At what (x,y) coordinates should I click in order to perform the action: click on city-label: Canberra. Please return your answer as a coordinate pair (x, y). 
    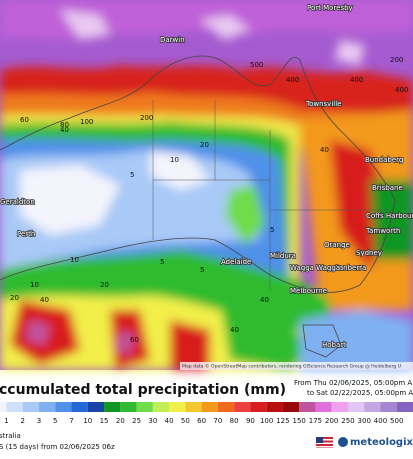
    Looking at the image, I should click on (350, 268).